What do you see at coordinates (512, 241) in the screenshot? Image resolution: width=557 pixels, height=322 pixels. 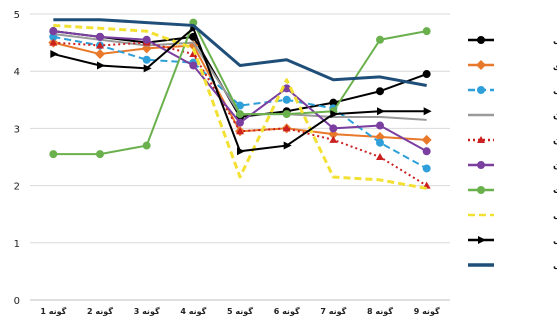 I see `legend-item-9: صمیمیت و راحتی` at bounding box center [512, 241].